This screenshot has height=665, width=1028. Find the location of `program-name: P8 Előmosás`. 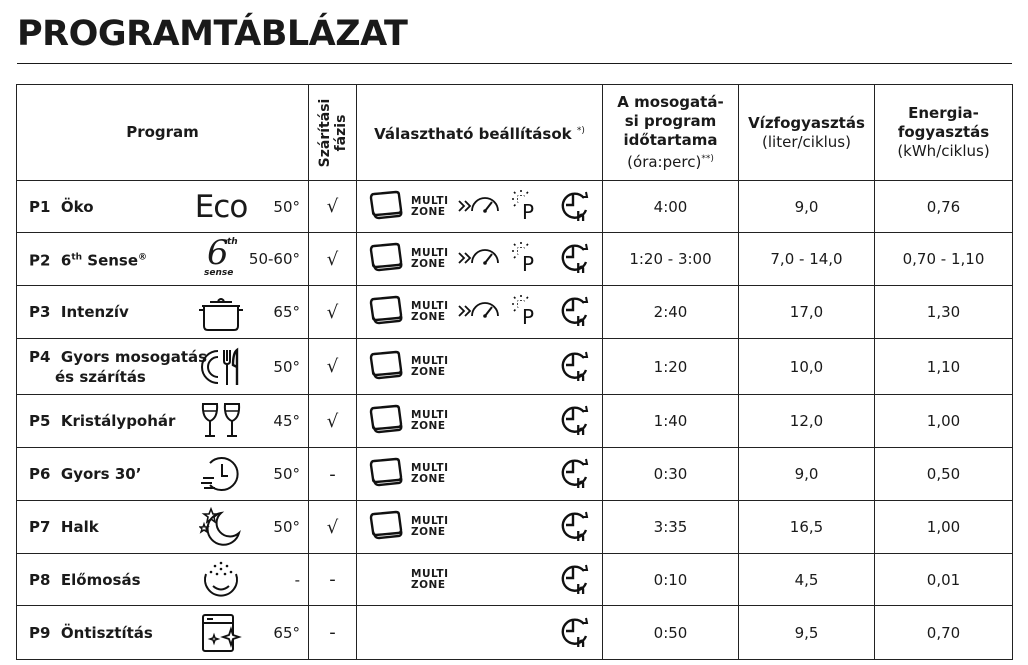

program-name: P8 Előmosás is located at coordinates (85, 579).